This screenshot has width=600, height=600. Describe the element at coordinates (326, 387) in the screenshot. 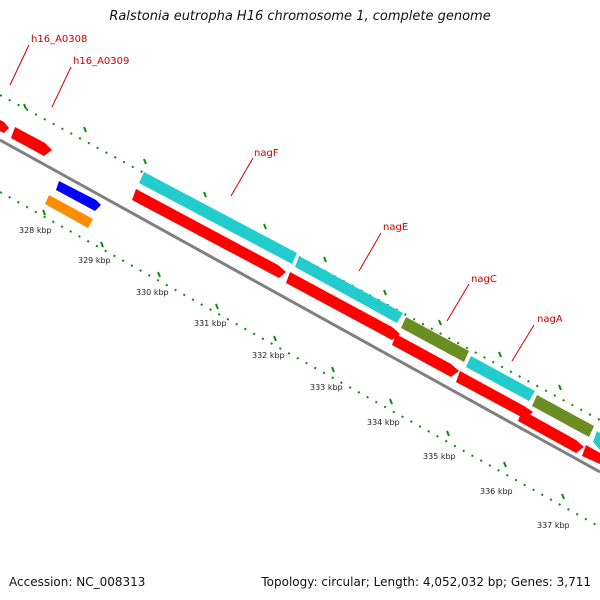

I see `tick-label: 333 kbp` at that location.